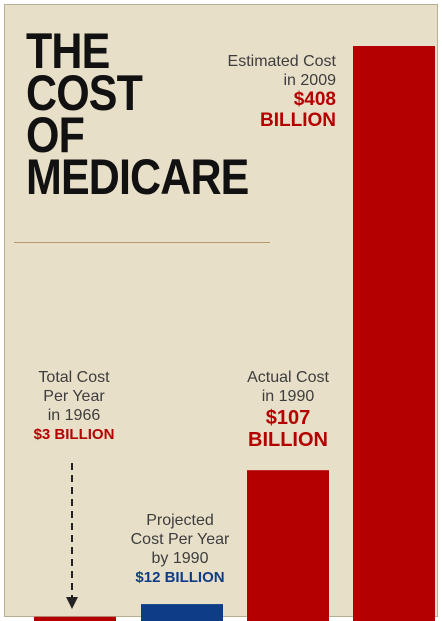 The height and width of the screenshot is (621, 442). What do you see at coordinates (74, 397) in the screenshot?
I see `label-line: Per Year` at bounding box center [74, 397].